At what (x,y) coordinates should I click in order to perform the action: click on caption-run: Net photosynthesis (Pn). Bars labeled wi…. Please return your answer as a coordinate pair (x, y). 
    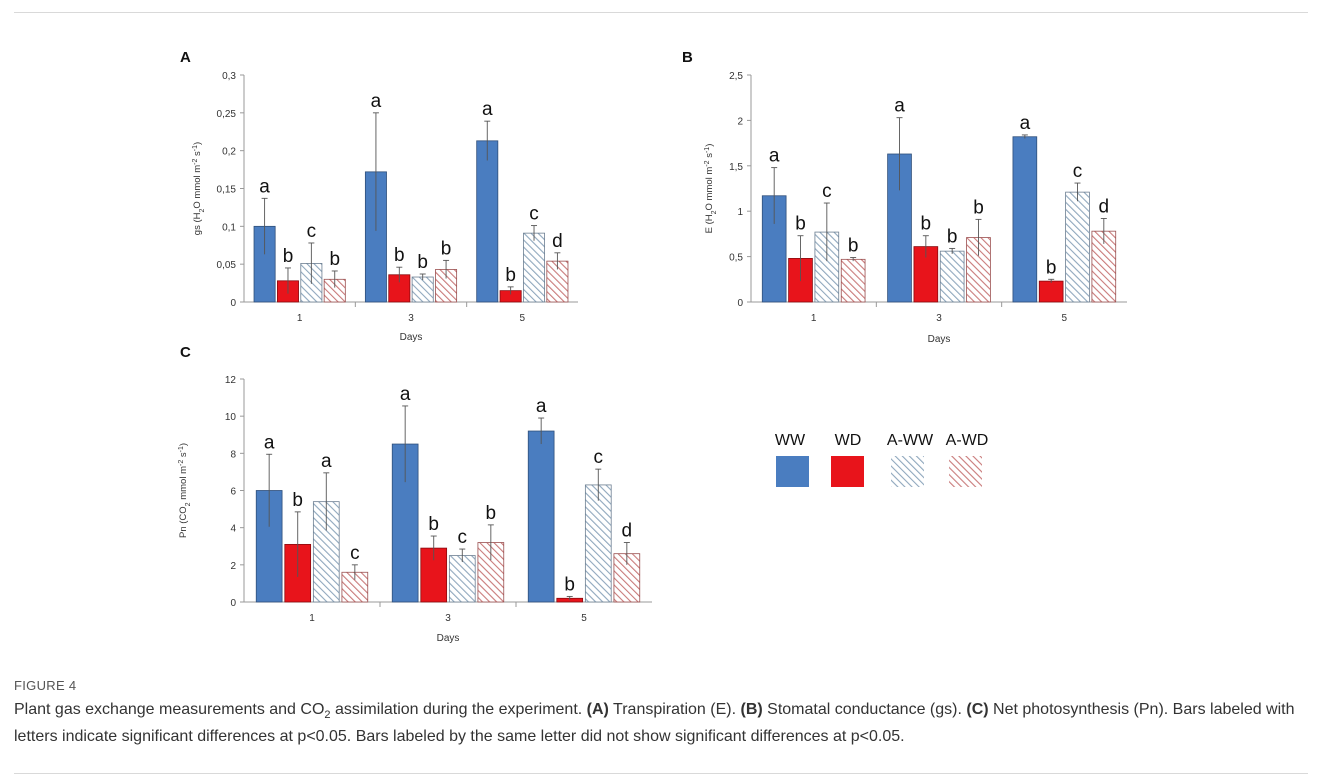
    Looking at the image, I should click on (654, 723).